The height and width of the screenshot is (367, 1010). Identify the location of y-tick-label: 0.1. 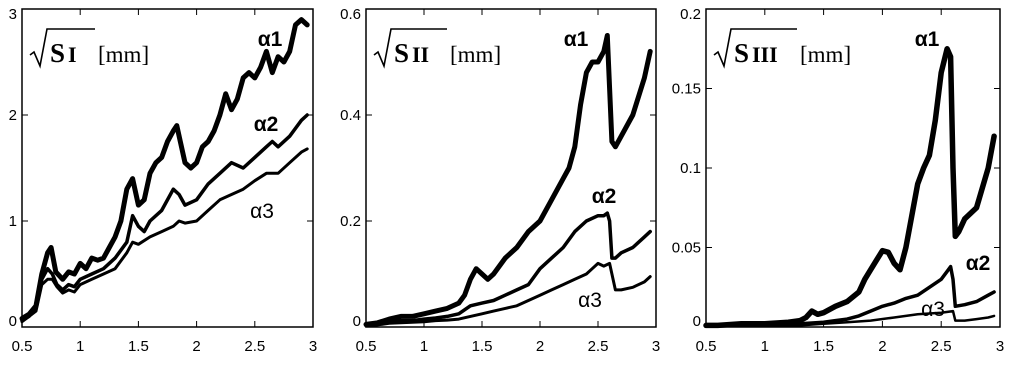
(690, 168).